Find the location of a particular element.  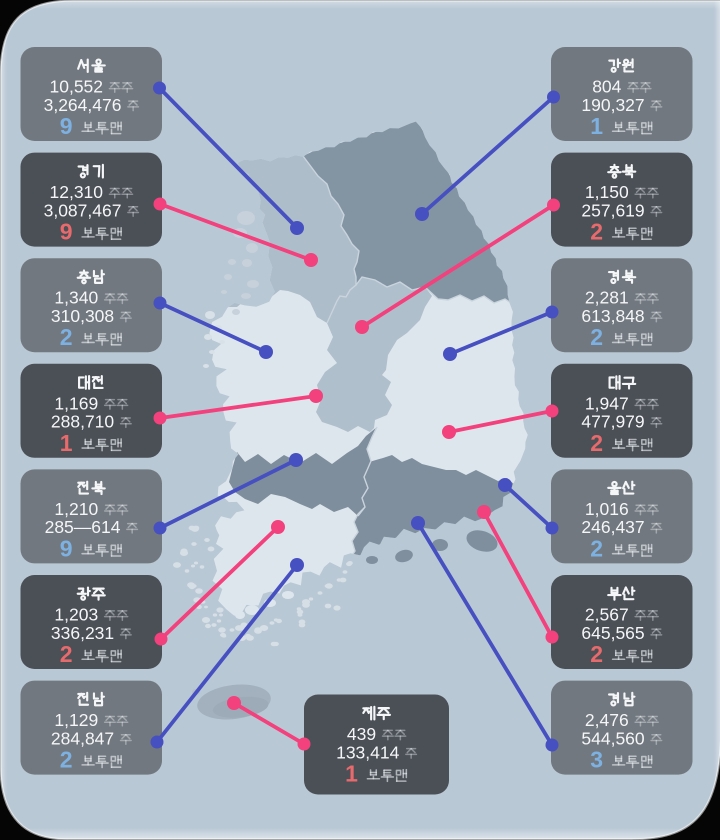

svg-text: 1,203 is located at coordinates (76, 615).